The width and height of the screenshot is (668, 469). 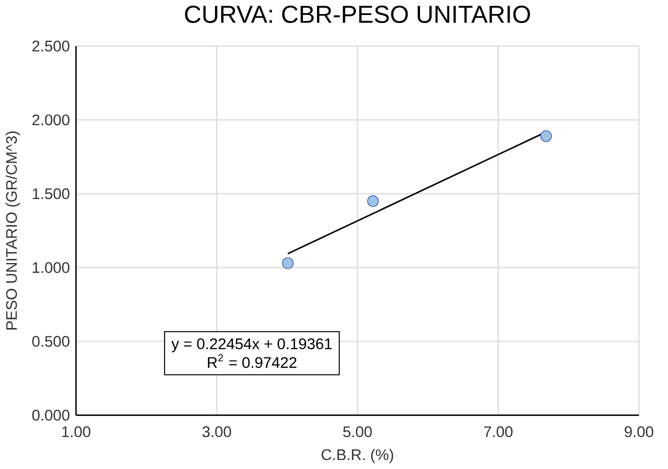 I want to click on y-axis-title: PESO UNITARIO (GR/CM^3), so click(x=13, y=231).